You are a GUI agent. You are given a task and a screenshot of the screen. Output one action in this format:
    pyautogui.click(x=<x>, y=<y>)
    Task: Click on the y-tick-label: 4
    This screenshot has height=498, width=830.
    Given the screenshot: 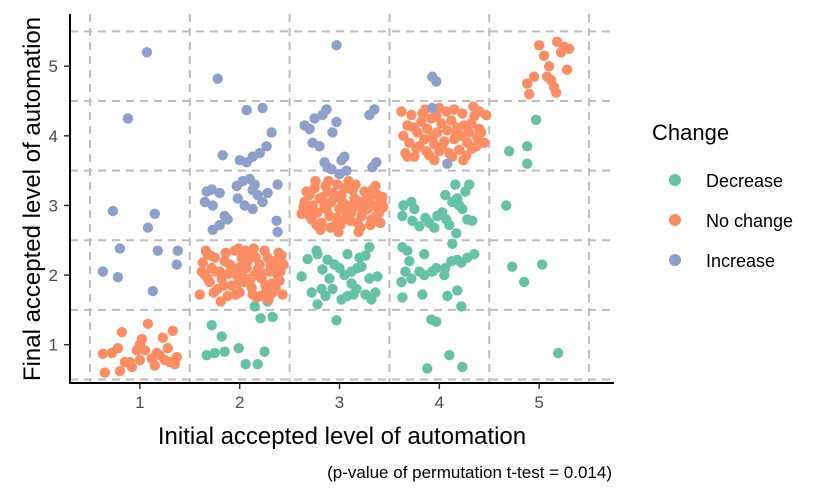 What is the action you would take?
    pyautogui.click(x=53, y=136)
    